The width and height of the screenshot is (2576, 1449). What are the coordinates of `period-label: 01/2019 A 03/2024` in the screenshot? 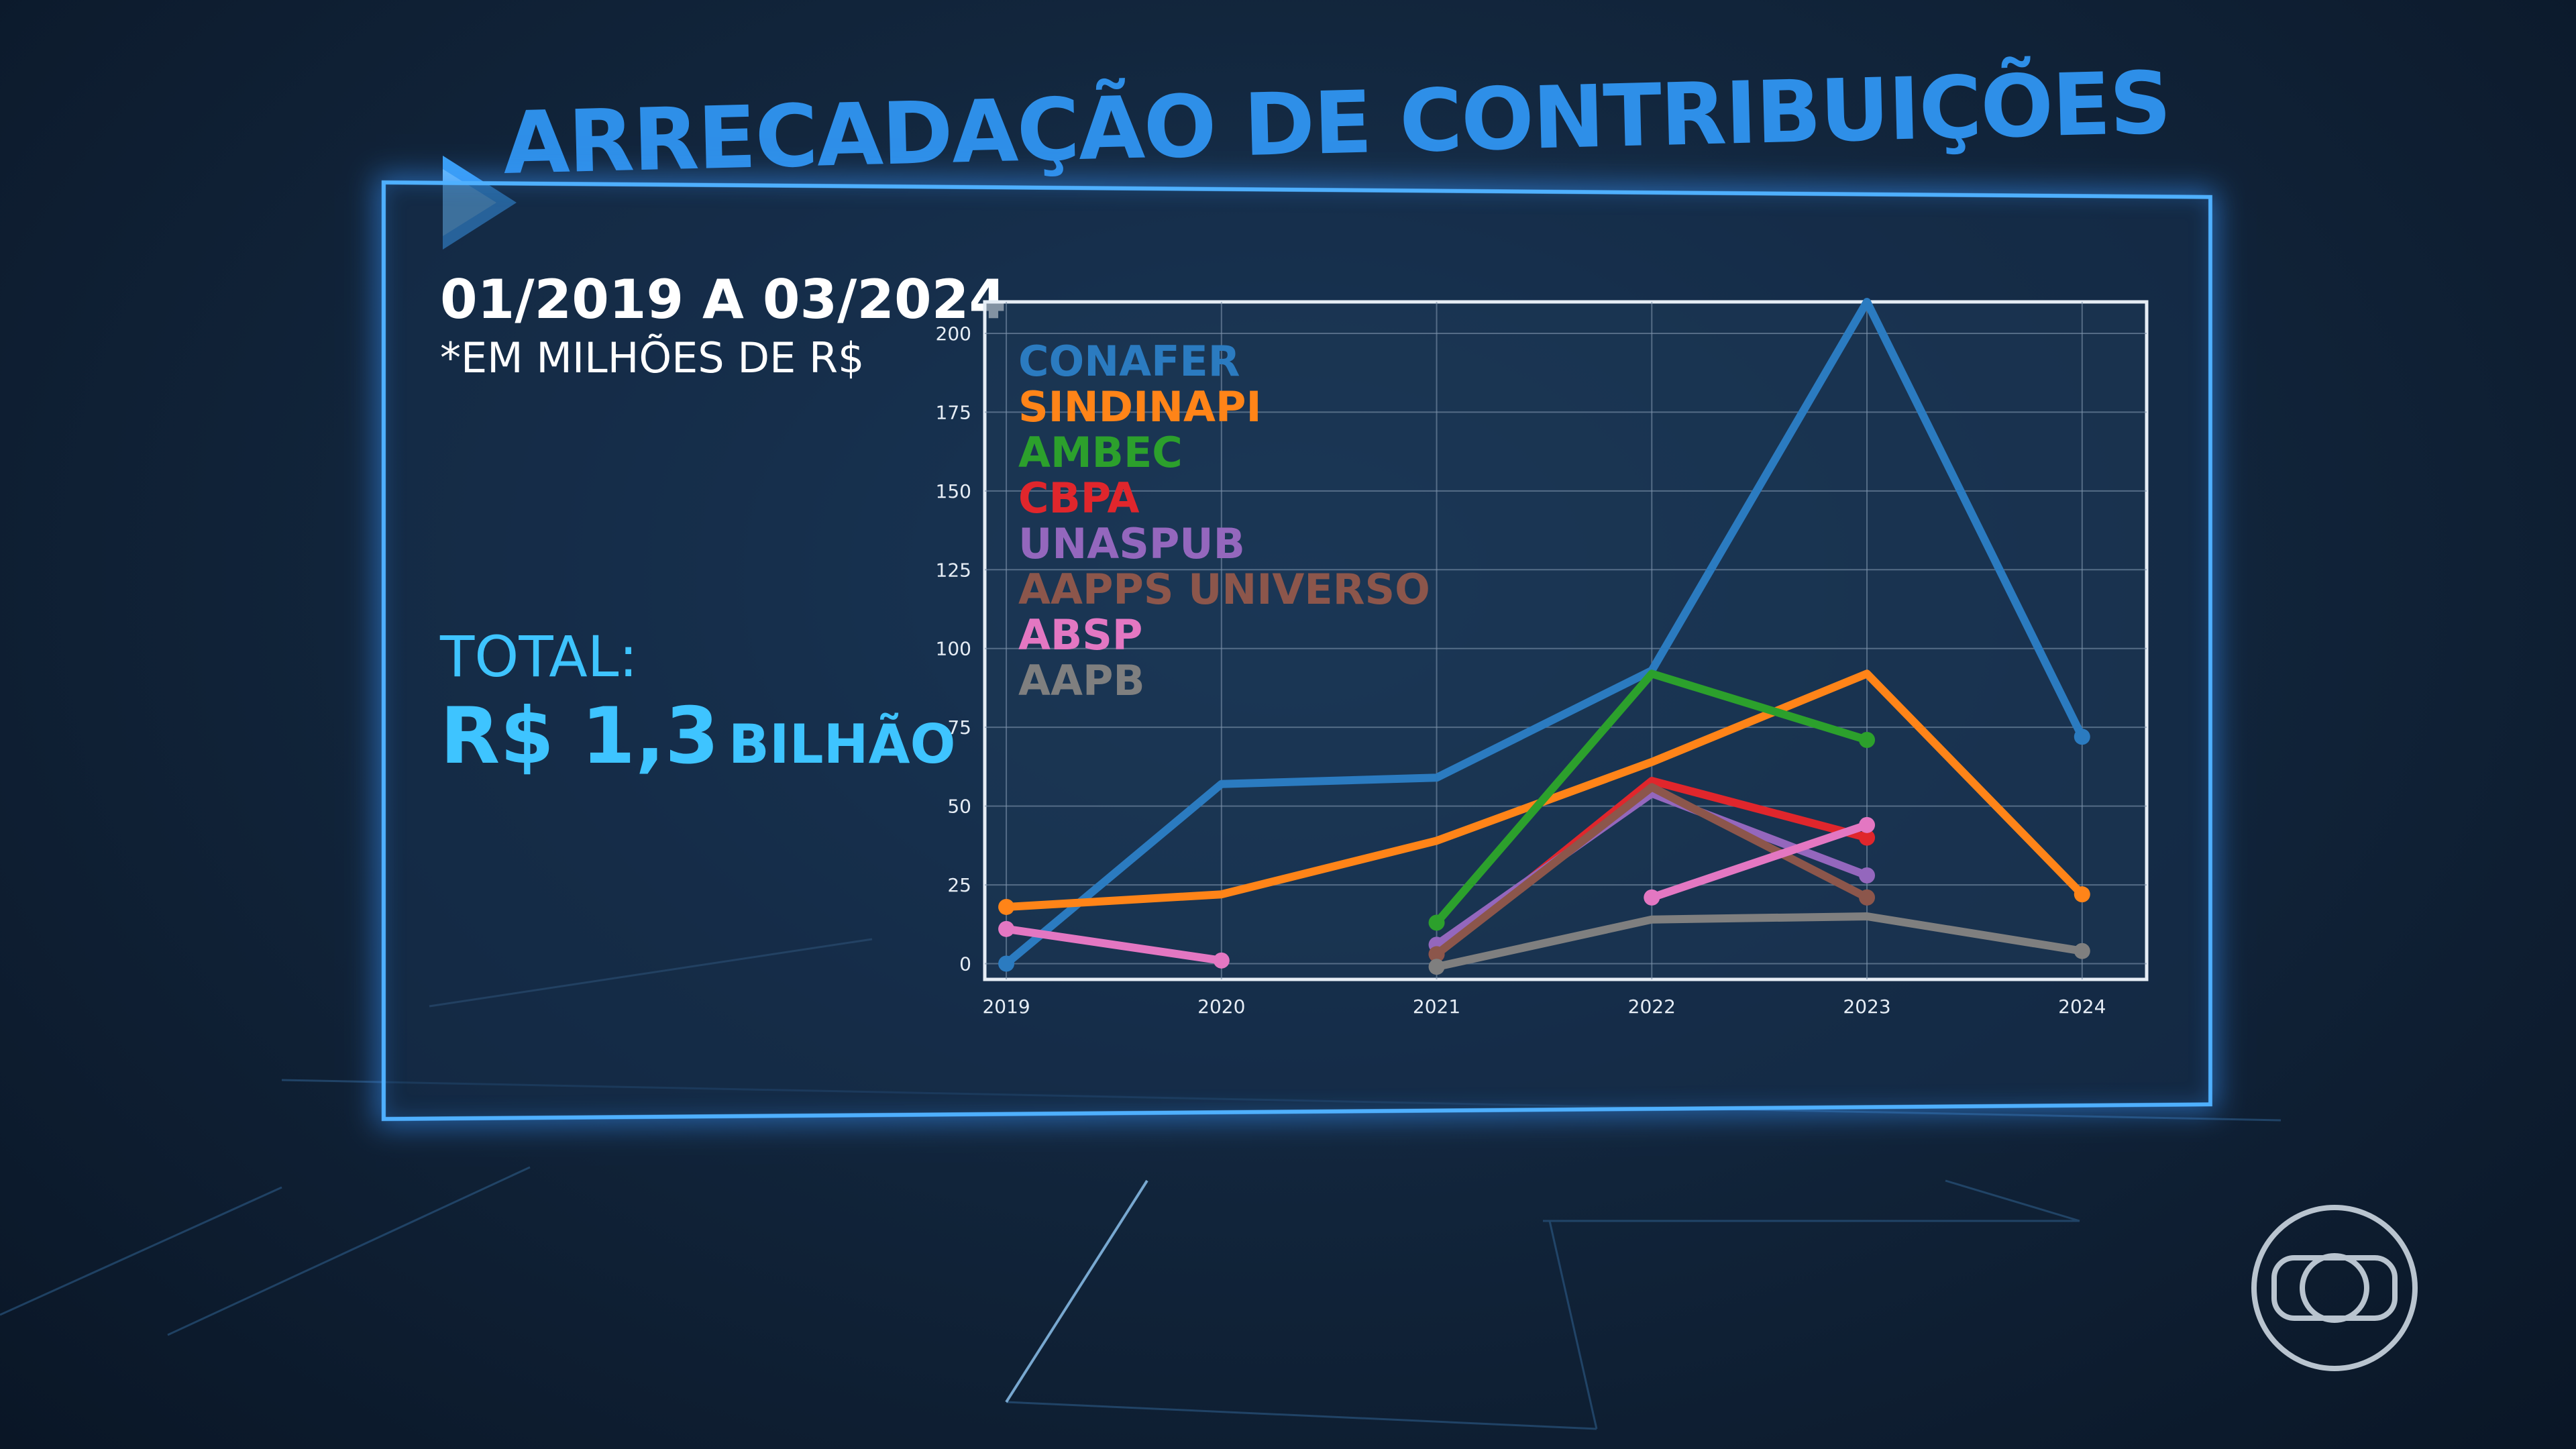 It's located at (701, 299).